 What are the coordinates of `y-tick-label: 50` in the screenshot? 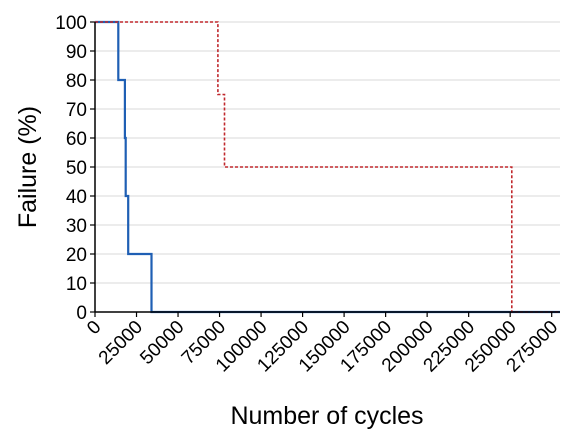 It's located at (76, 168).